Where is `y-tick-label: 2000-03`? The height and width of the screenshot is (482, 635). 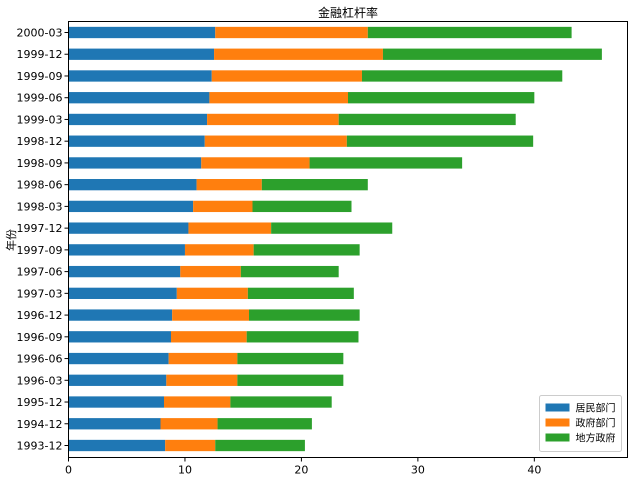
y-tick-label: 2000-03 is located at coordinates (40, 33).